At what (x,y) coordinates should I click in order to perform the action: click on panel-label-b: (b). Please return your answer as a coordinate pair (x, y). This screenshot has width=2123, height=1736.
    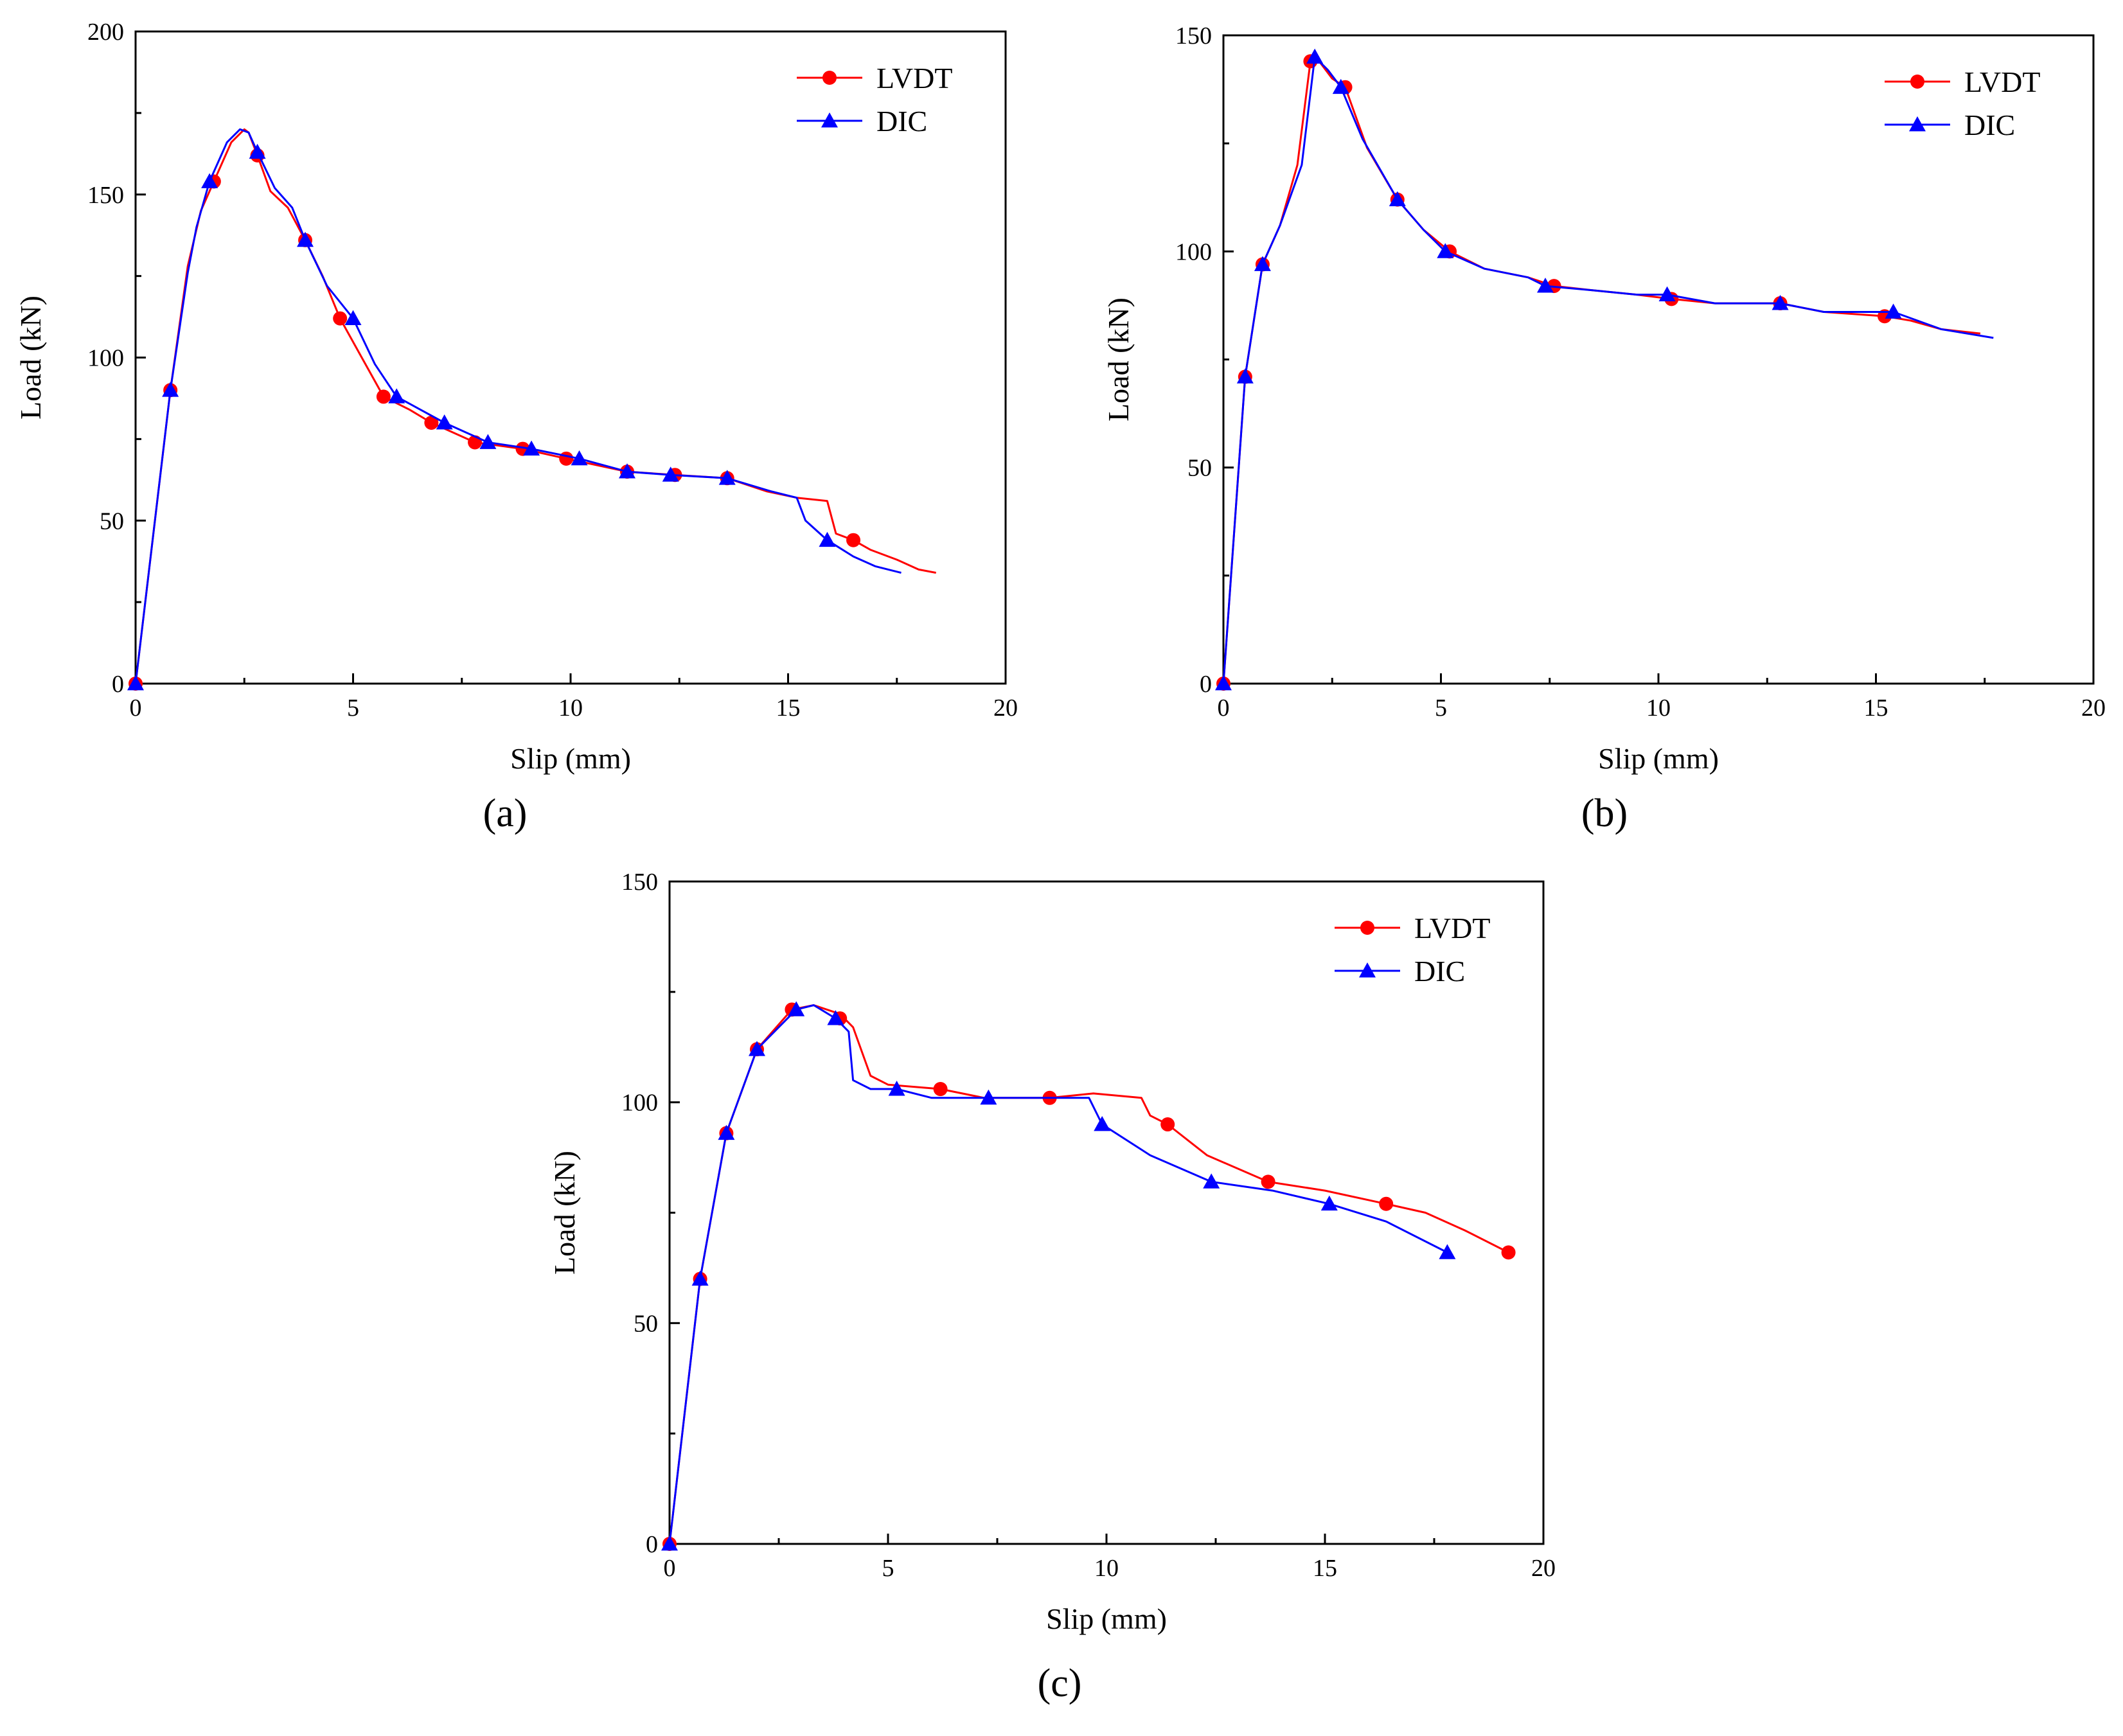
    Looking at the image, I should click on (1604, 813).